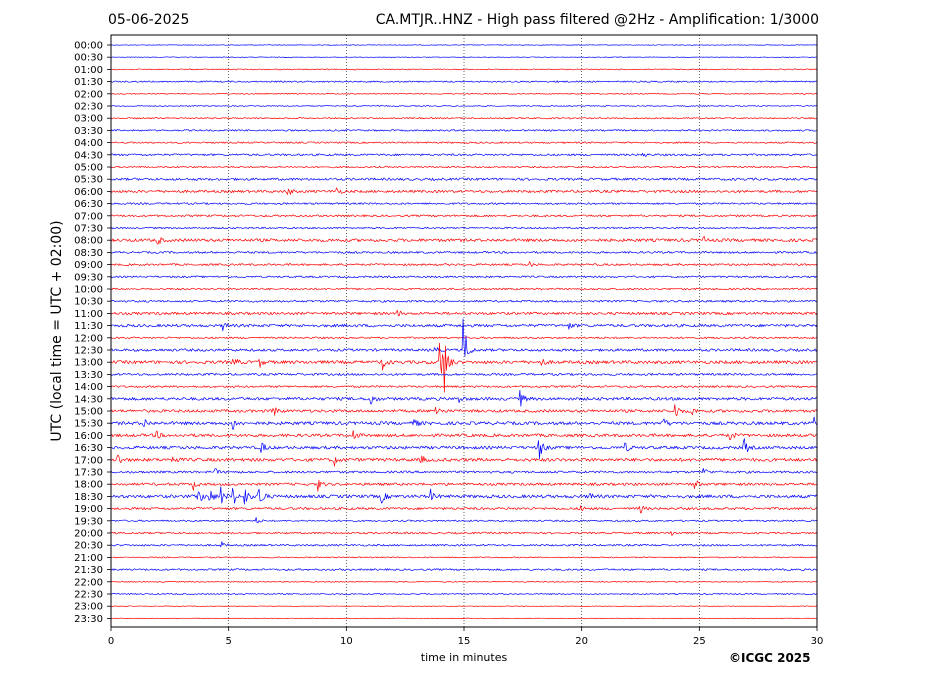 This screenshot has height=696, width=927. What do you see at coordinates (88, 253) in the screenshot?
I see `y-tick-label: 08:30` at bounding box center [88, 253].